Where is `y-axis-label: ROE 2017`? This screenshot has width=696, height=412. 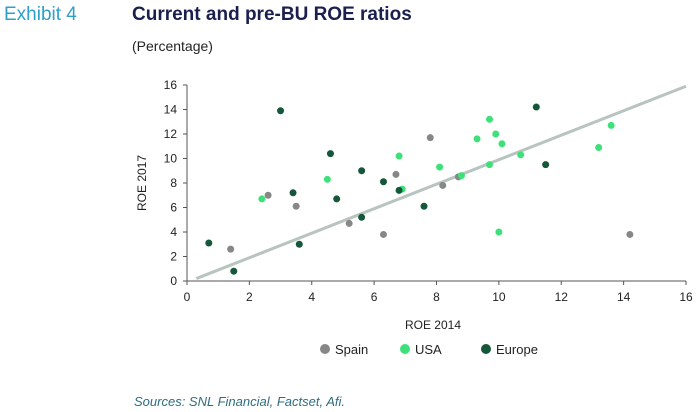 y-axis-label: ROE 2017 is located at coordinates (142, 183).